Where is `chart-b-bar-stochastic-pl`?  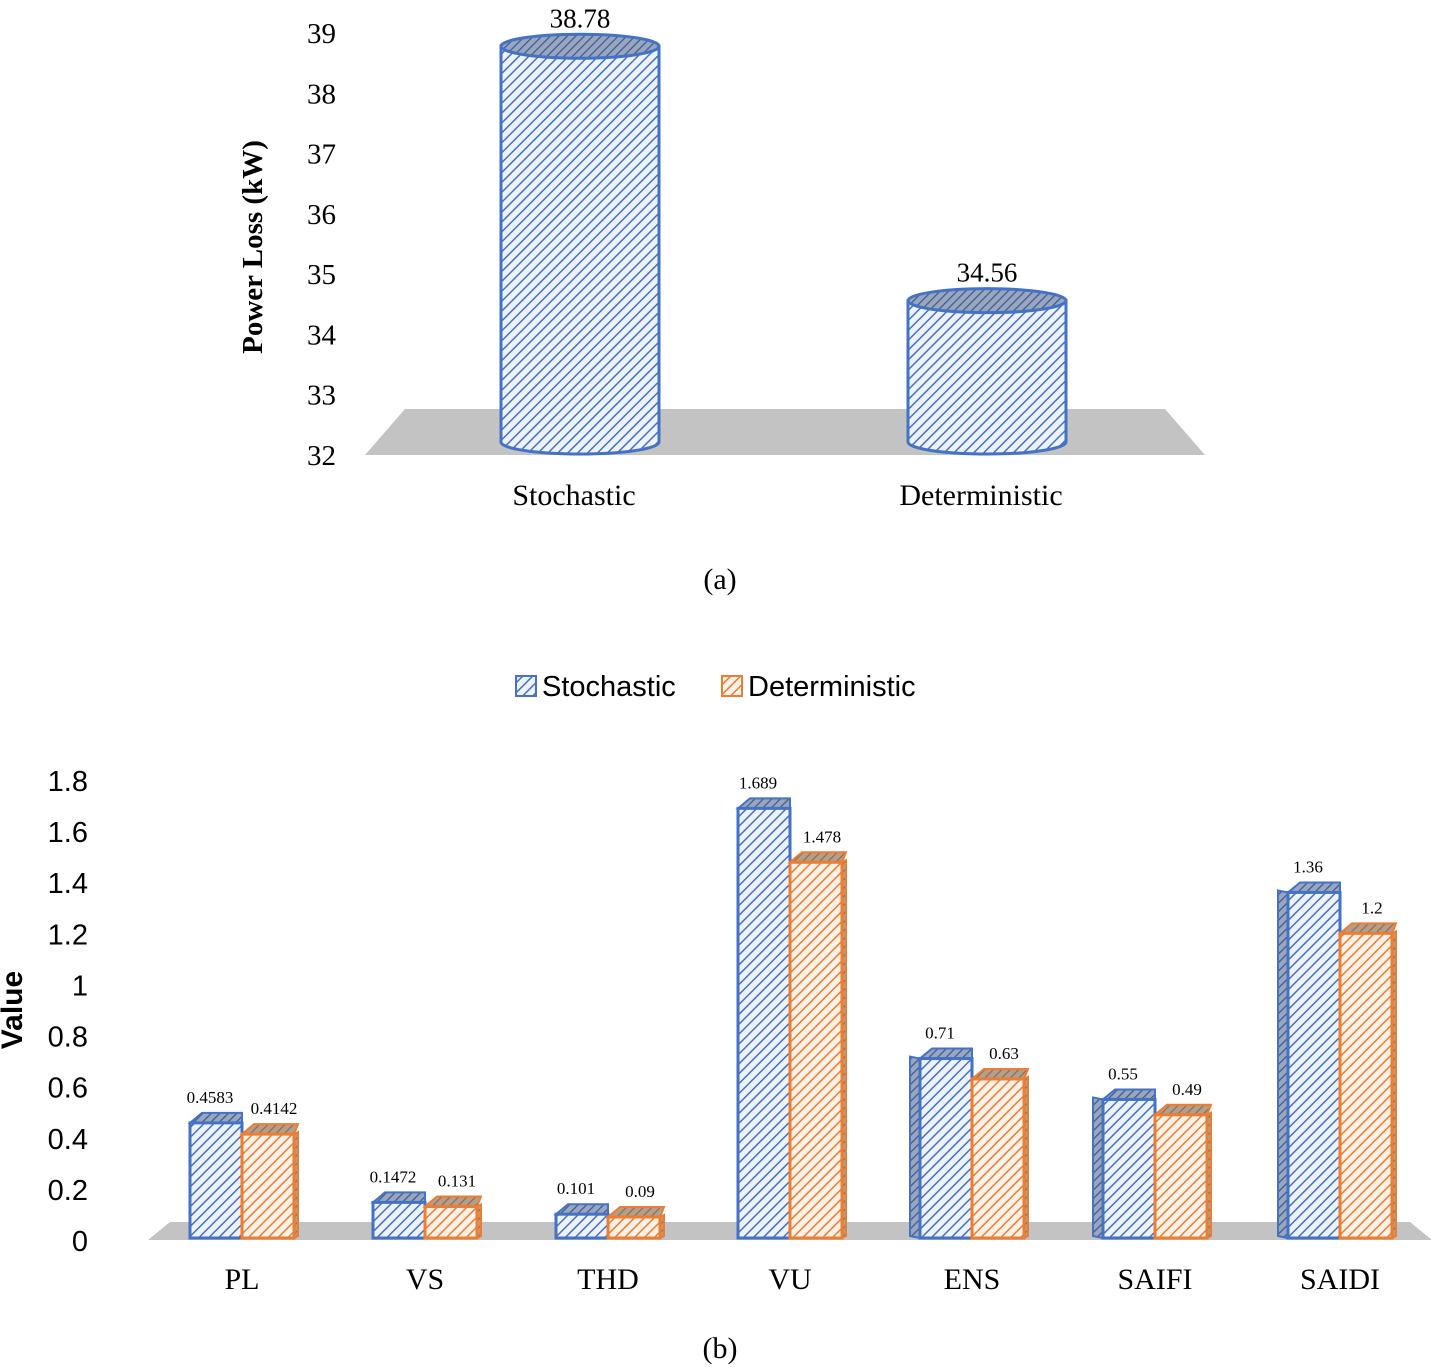
chart-b-bar-stochastic-pl is located at coordinates (215, 1175).